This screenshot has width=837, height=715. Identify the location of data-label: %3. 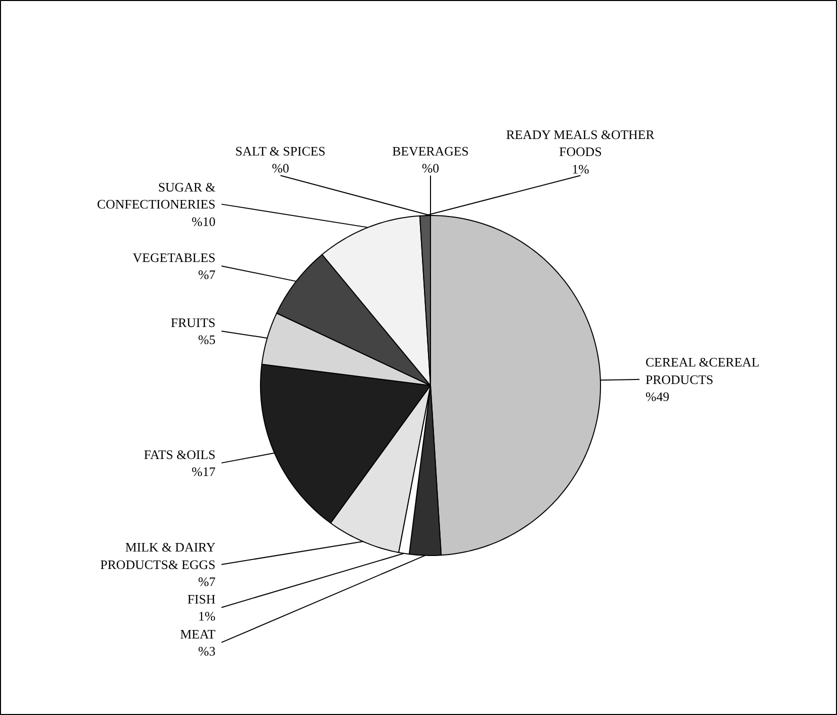
(207, 651).